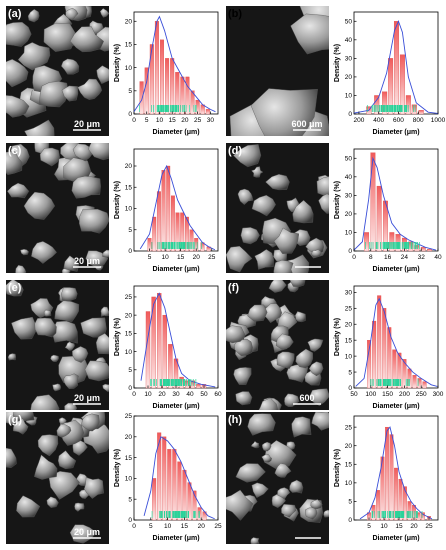 The width and height of the screenshot is (446, 550). Describe the element at coordinates (130, 499) in the screenshot. I see `y-tick-label: 5` at that location.